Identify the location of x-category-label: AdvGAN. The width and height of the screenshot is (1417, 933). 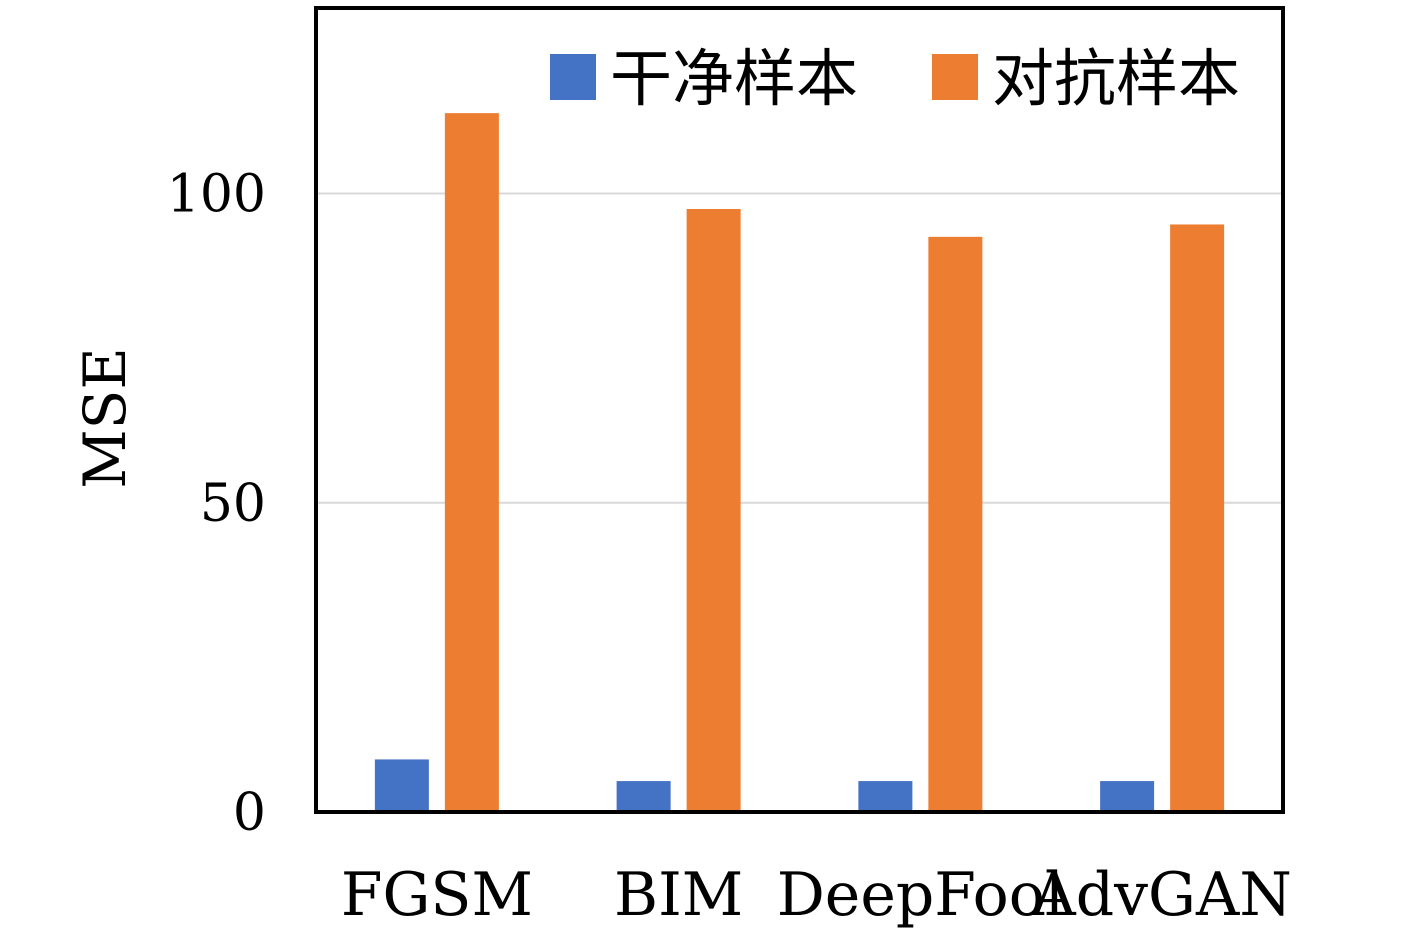
(1161, 895).